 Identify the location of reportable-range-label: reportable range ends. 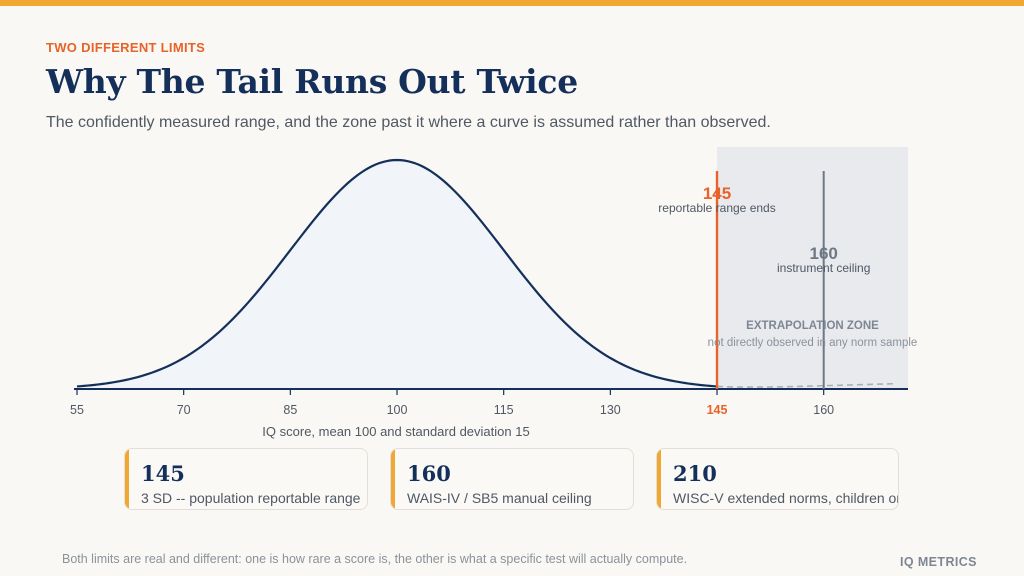
(716, 208).